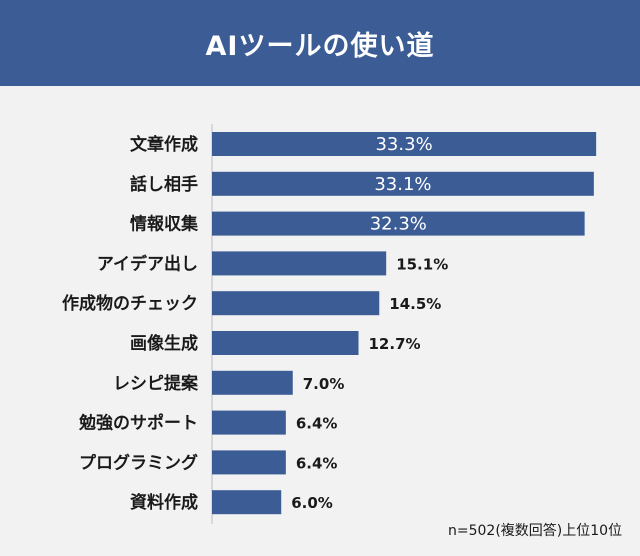 This screenshot has width=640, height=556. I want to click on value-label: 32.3%, so click(398, 224).